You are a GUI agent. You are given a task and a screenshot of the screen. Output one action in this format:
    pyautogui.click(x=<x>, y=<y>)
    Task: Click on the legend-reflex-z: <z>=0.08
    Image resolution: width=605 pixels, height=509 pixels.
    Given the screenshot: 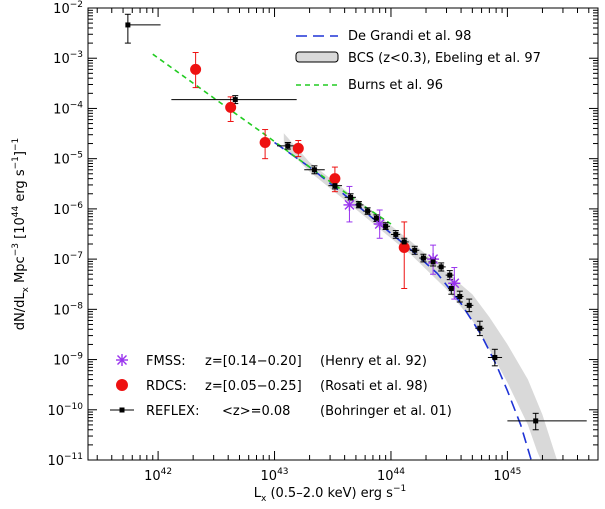 What is the action you would take?
    pyautogui.click(x=256, y=411)
    